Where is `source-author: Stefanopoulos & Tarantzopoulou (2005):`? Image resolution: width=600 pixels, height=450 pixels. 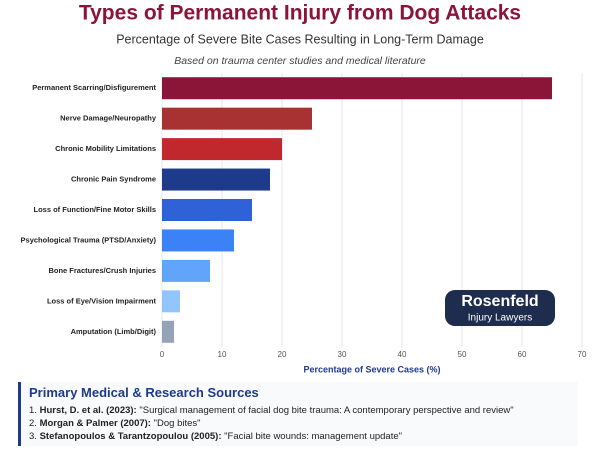 source-author: Stefanopoulos & Tarantzopoulou (2005): is located at coordinates (130, 436).